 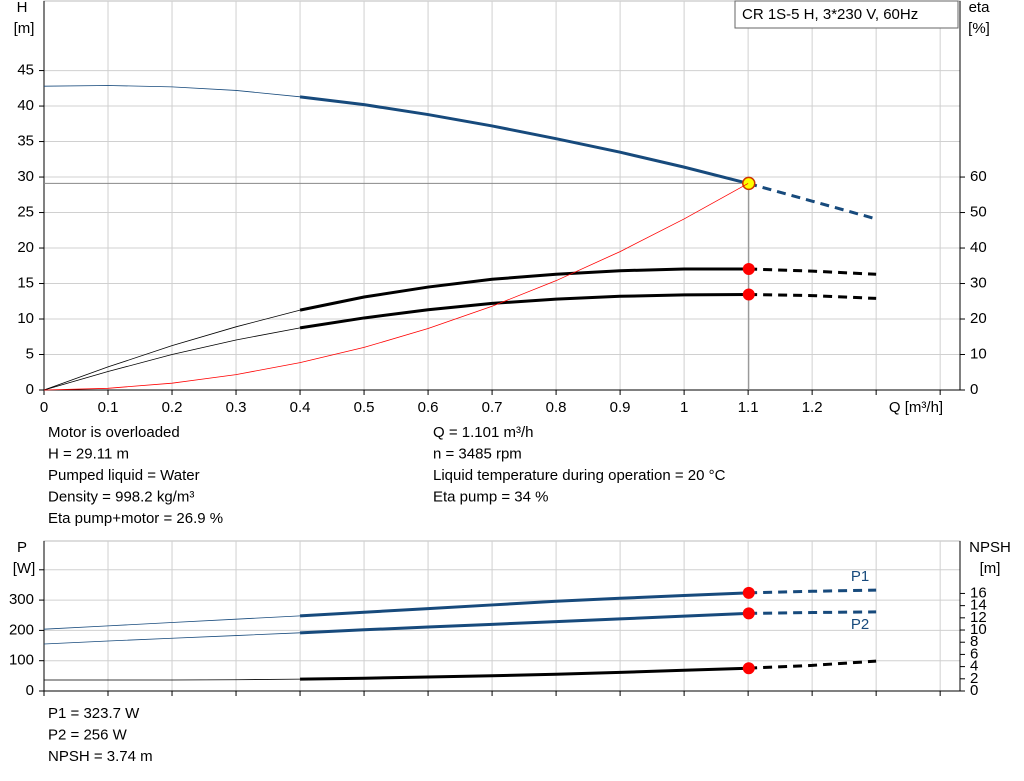 What do you see at coordinates (88, 734) in the screenshot?
I see `info-text: P2 = 256 W` at bounding box center [88, 734].